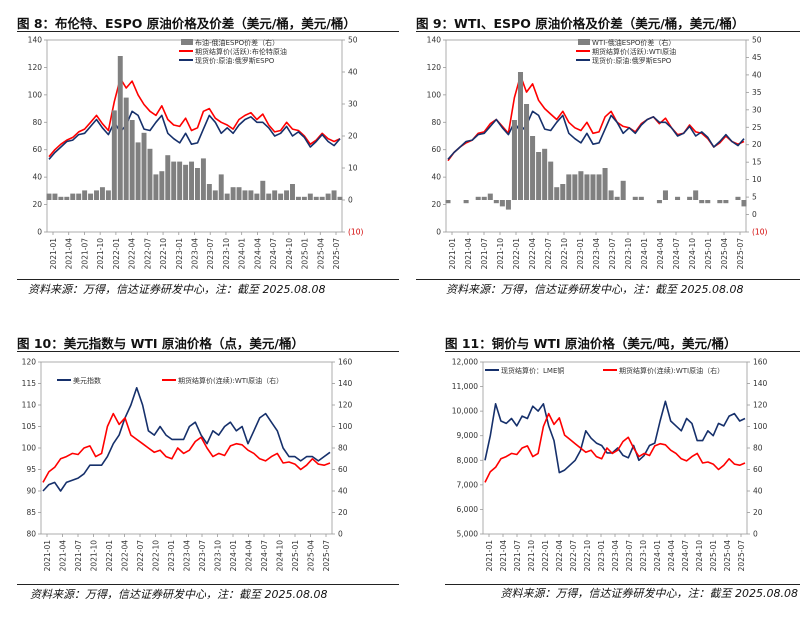 This screenshot has height=622, width=812. I want to click on y-right-tick-label: 60, so click(758, 469).